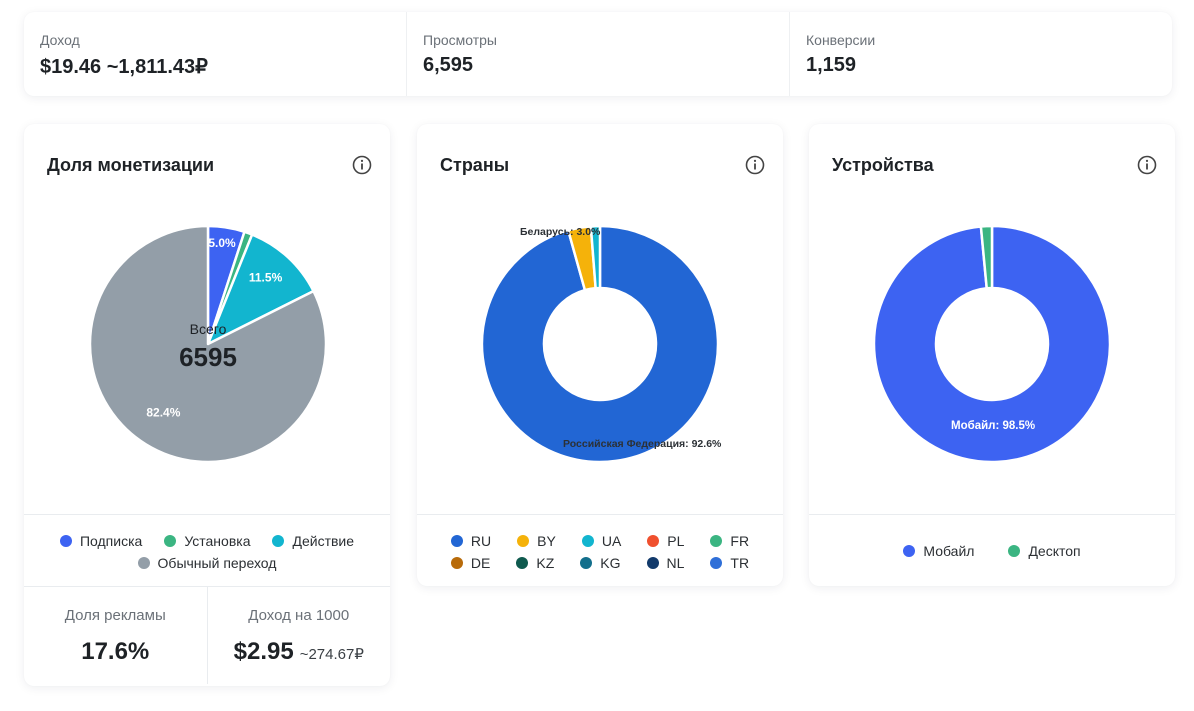  Describe the element at coordinates (266, 278) in the screenshot. I see `slice-data-label: 11.5%` at that location.